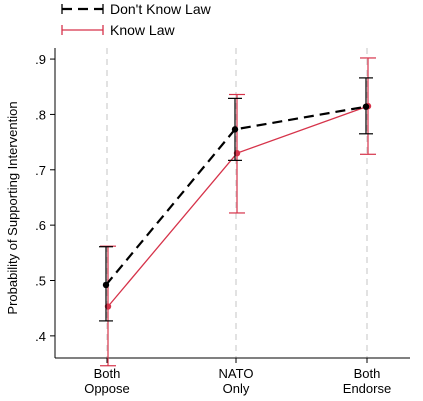 The width and height of the screenshot is (423, 401). I want to click on legend: Don't Know Law Know Law, so click(136, 19).